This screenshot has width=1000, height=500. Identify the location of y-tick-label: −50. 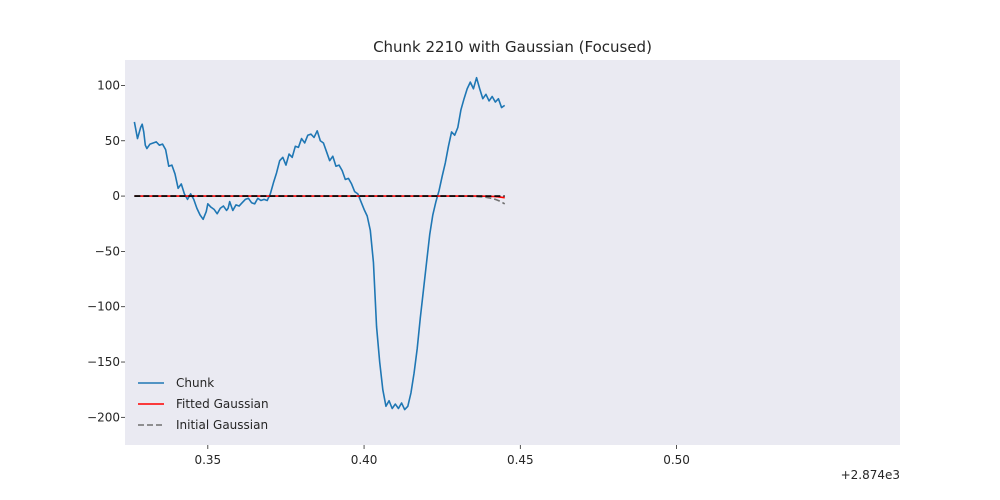
(107, 251).